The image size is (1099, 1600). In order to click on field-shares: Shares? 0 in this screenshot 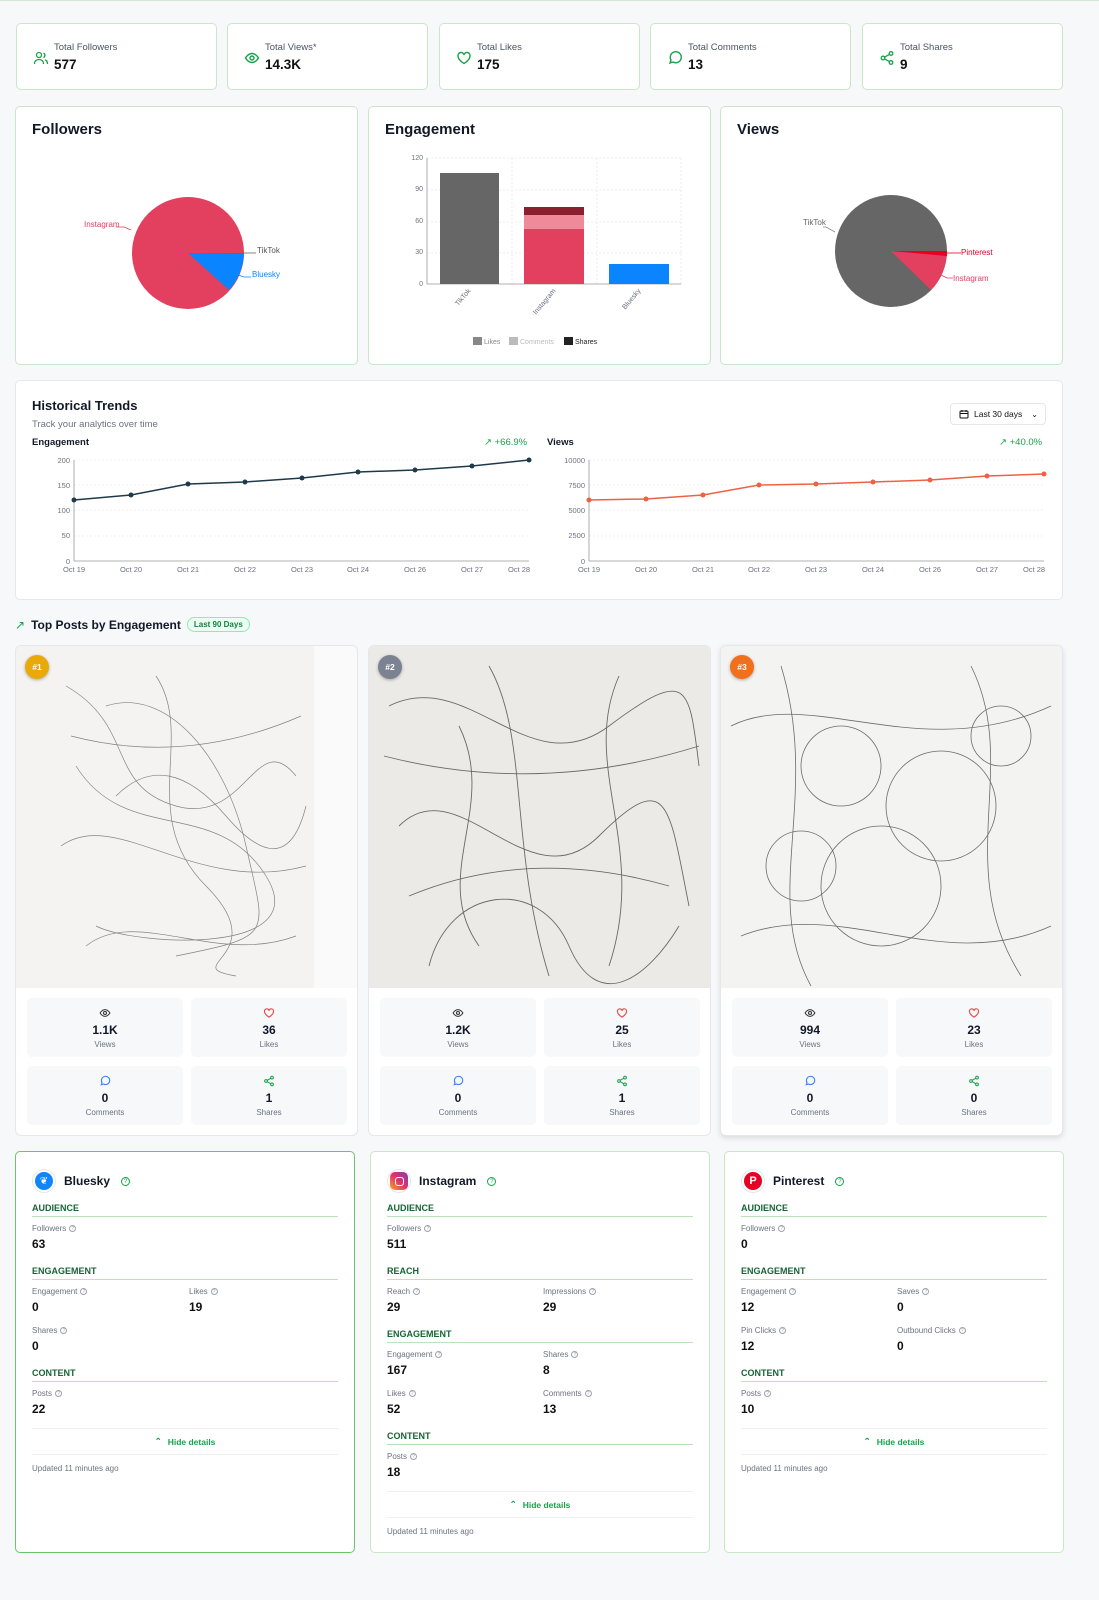, I will do `click(50, 1339)`.